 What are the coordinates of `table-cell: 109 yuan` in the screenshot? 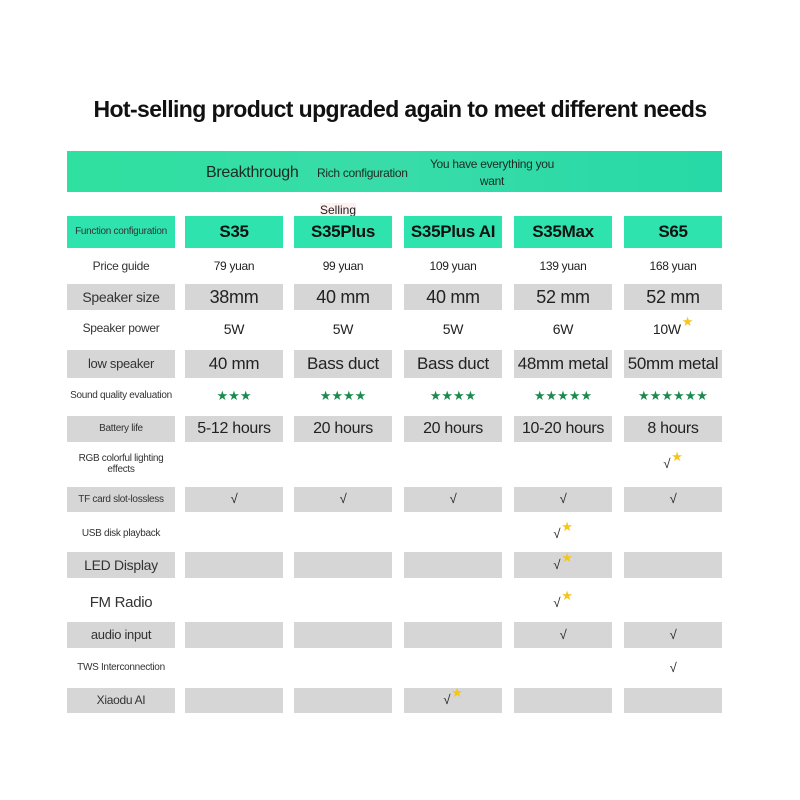 It's located at (453, 266).